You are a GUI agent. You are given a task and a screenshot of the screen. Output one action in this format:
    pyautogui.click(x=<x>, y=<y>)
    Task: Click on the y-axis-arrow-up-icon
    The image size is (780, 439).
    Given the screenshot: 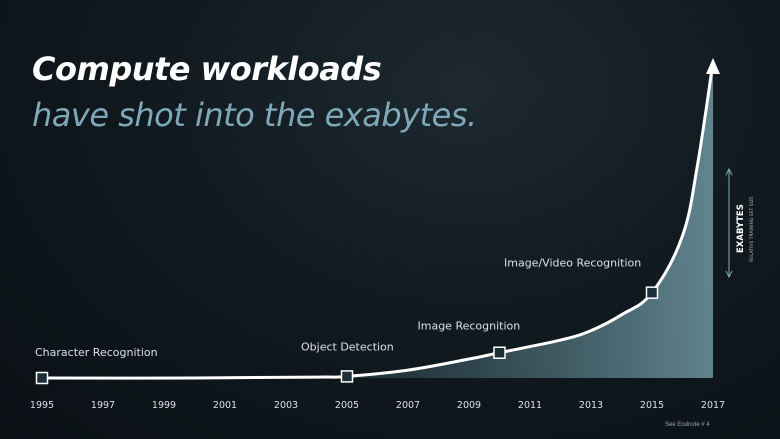 What is the action you would take?
    pyautogui.click(x=729, y=171)
    